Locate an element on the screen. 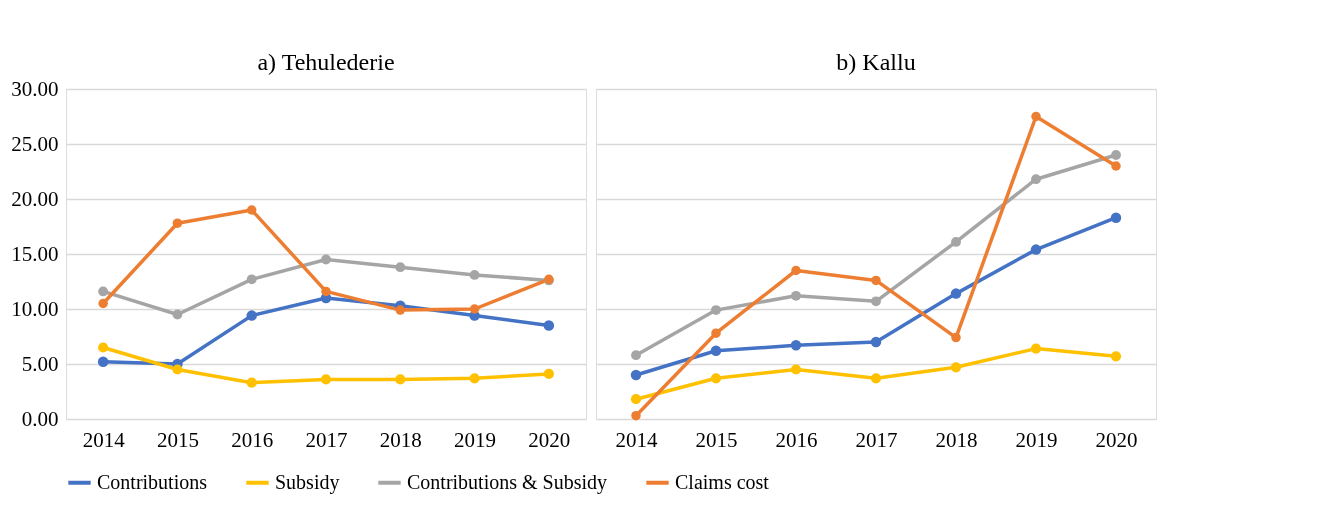 The height and width of the screenshot is (526, 1328). y-tick-label: 25.00 is located at coordinates (35, 143).